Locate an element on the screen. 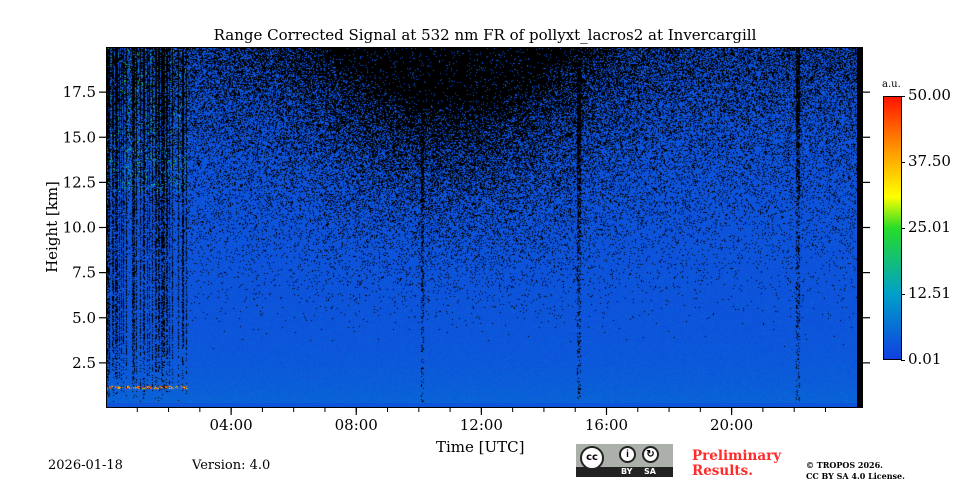 Image resolution: width=960 pixels, height=480 pixels. date-label: 2026-01-18 is located at coordinates (85, 465).